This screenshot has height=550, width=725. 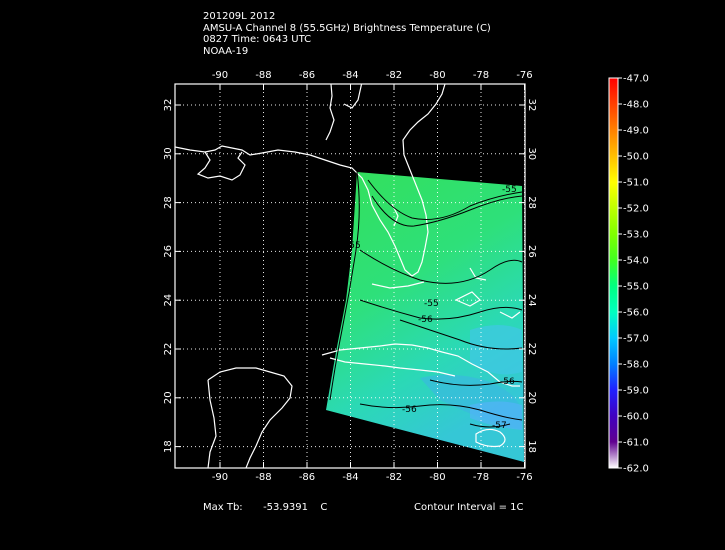 What do you see at coordinates (469, 507) in the screenshot?
I see `contour-interval: Contour Interval = 1C` at bounding box center [469, 507].